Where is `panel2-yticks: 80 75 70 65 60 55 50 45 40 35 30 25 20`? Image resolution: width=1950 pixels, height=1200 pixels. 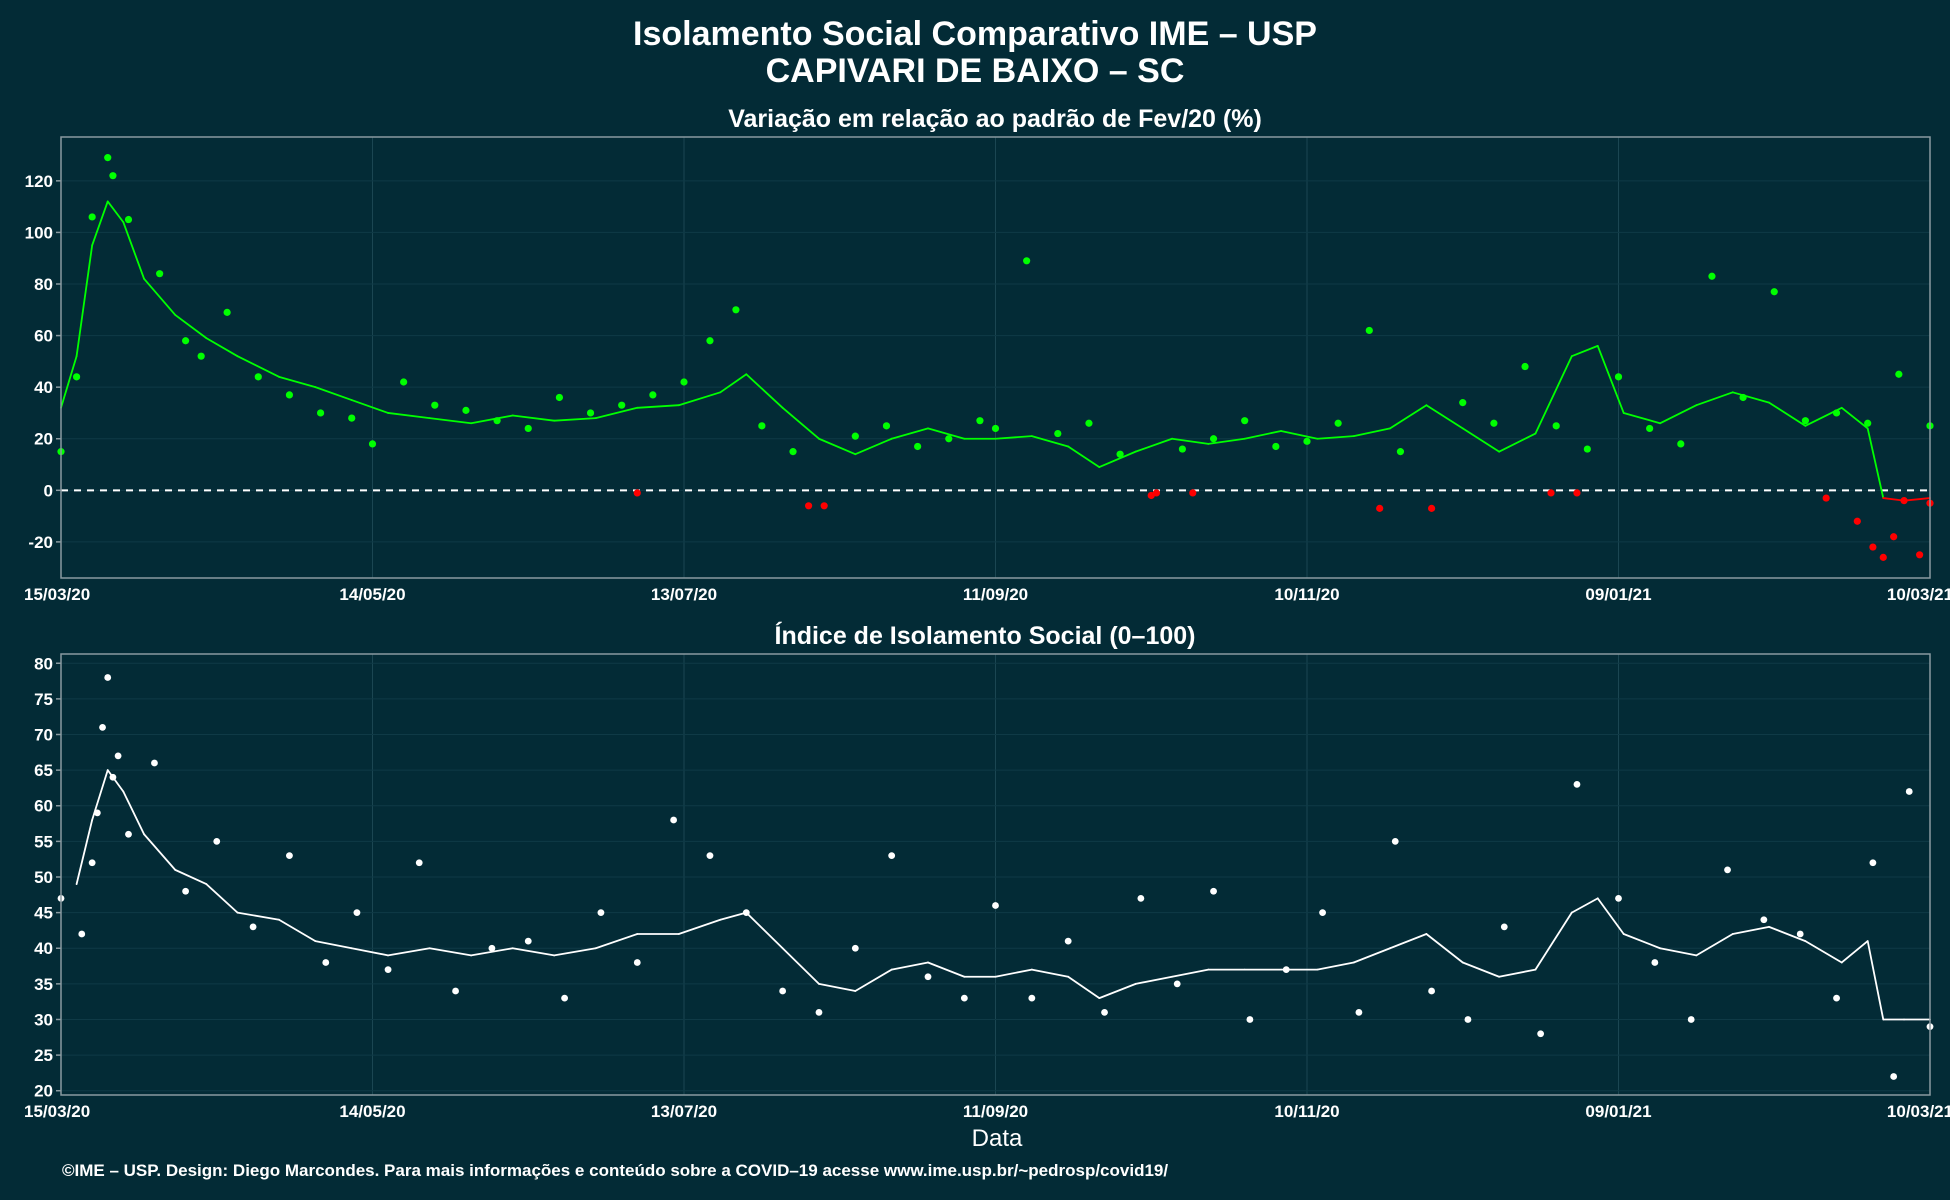 panel2-yticks: 80 75 70 65 60 55 50 45 40 35 30 25 20 is located at coordinates (47, 877).